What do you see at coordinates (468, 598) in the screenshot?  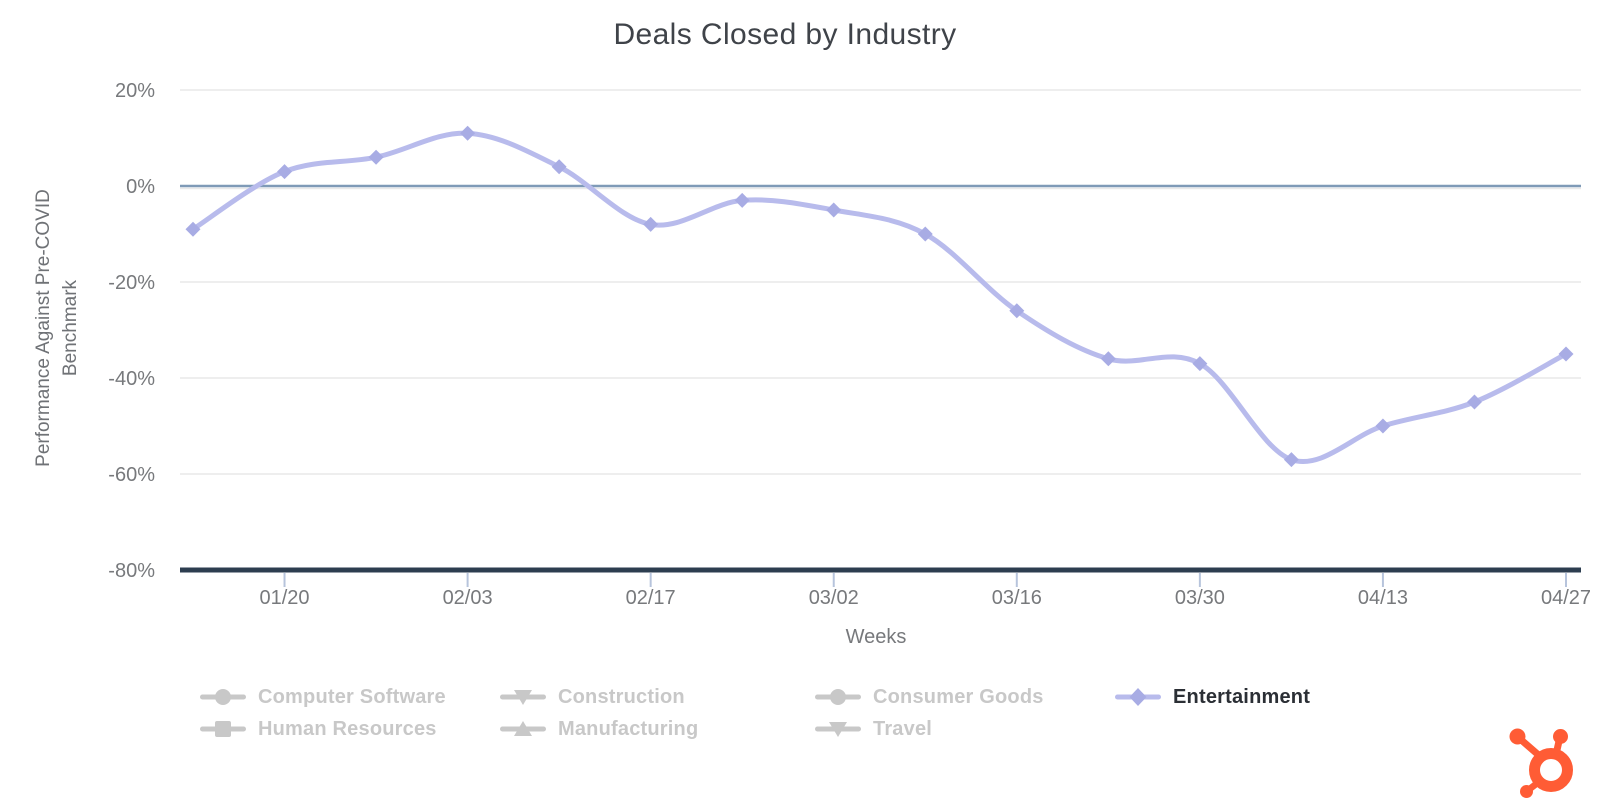 I see `x-tick-label: 02/03` at bounding box center [468, 598].